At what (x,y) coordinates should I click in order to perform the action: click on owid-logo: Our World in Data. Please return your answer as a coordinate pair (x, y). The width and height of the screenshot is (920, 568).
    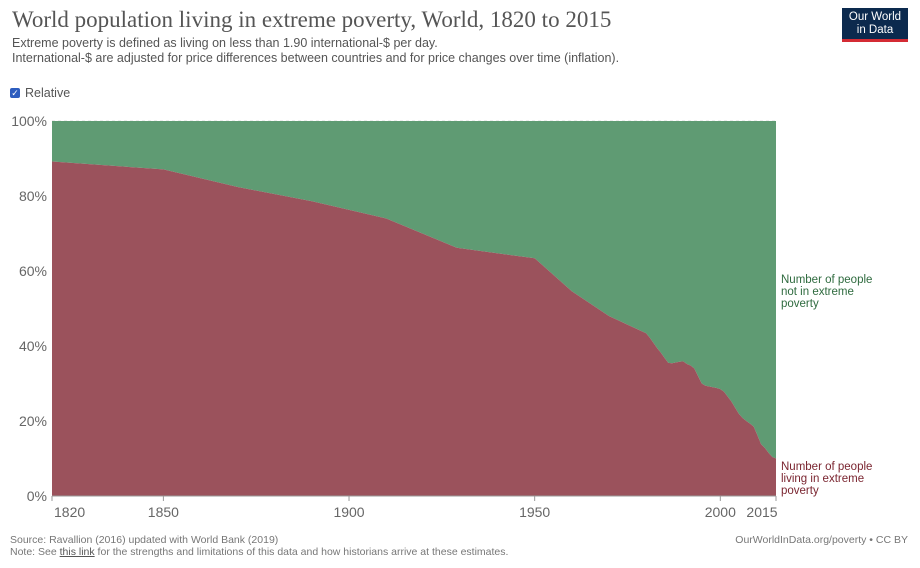
    Looking at the image, I should click on (875, 25).